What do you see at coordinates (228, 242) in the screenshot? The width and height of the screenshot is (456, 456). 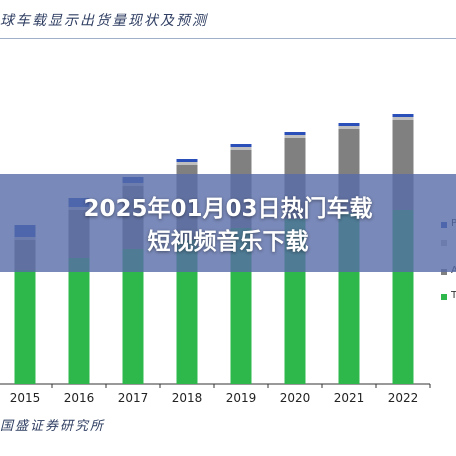 I see `banner-title-line2: 短视频音乐下载` at bounding box center [228, 242].